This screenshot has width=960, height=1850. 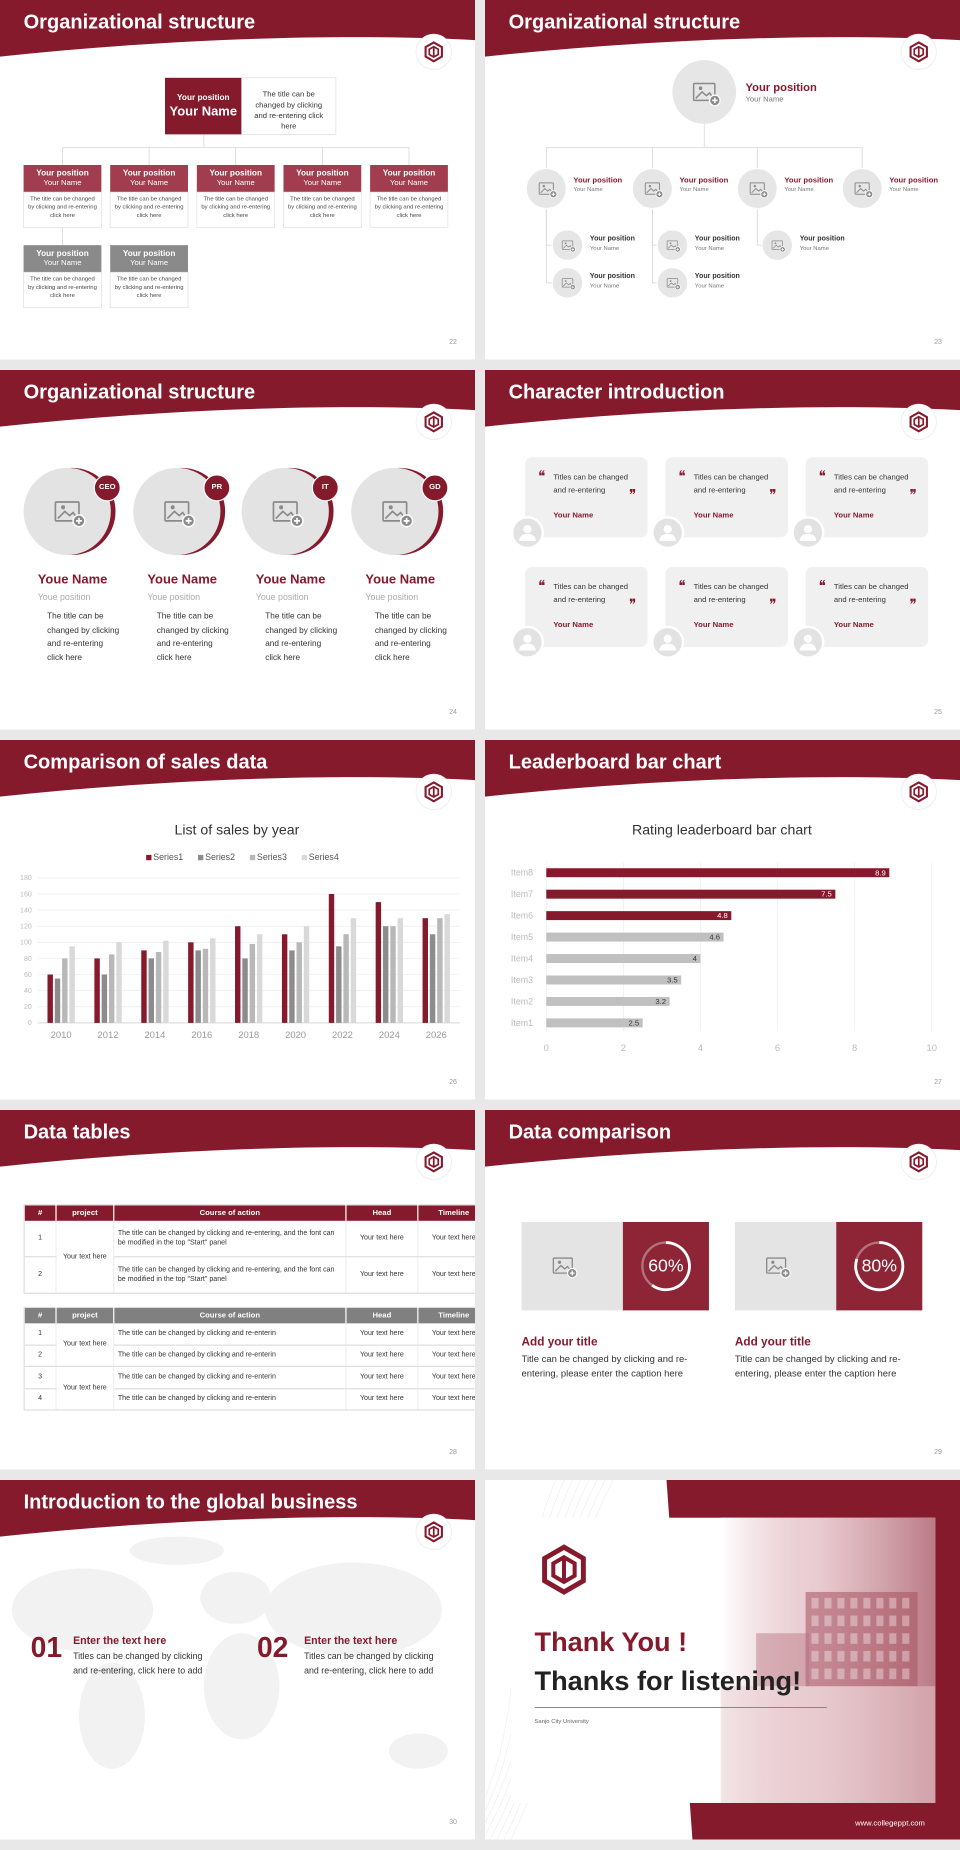 What do you see at coordinates (611, 1641) in the screenshot?
I see `thanks-title: Thank You !` at bounding box center [611, 1641].